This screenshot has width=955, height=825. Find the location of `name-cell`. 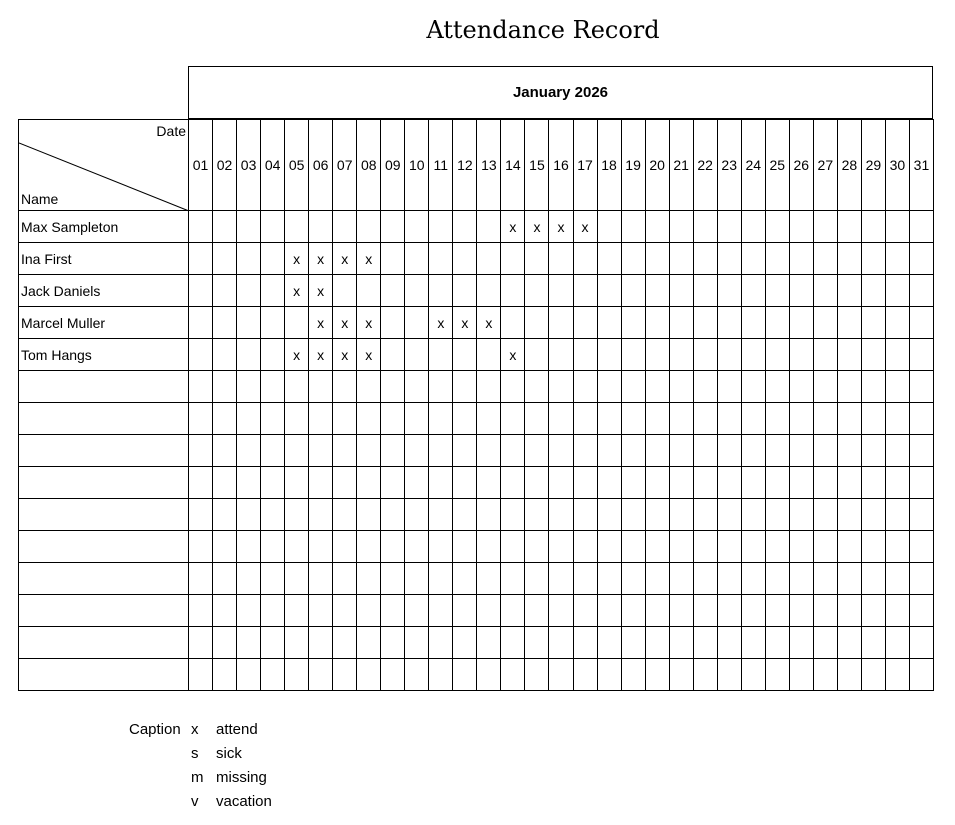

name-cell is located at coordinates (103, 450).